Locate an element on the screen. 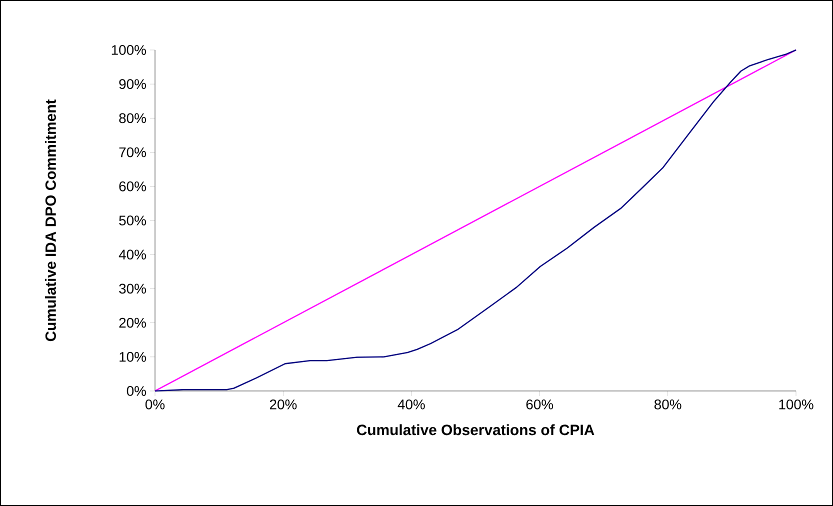 The width and height of the screenshot is (833, 506). x-tick-label: 80% is located at coordinates (668, 404).